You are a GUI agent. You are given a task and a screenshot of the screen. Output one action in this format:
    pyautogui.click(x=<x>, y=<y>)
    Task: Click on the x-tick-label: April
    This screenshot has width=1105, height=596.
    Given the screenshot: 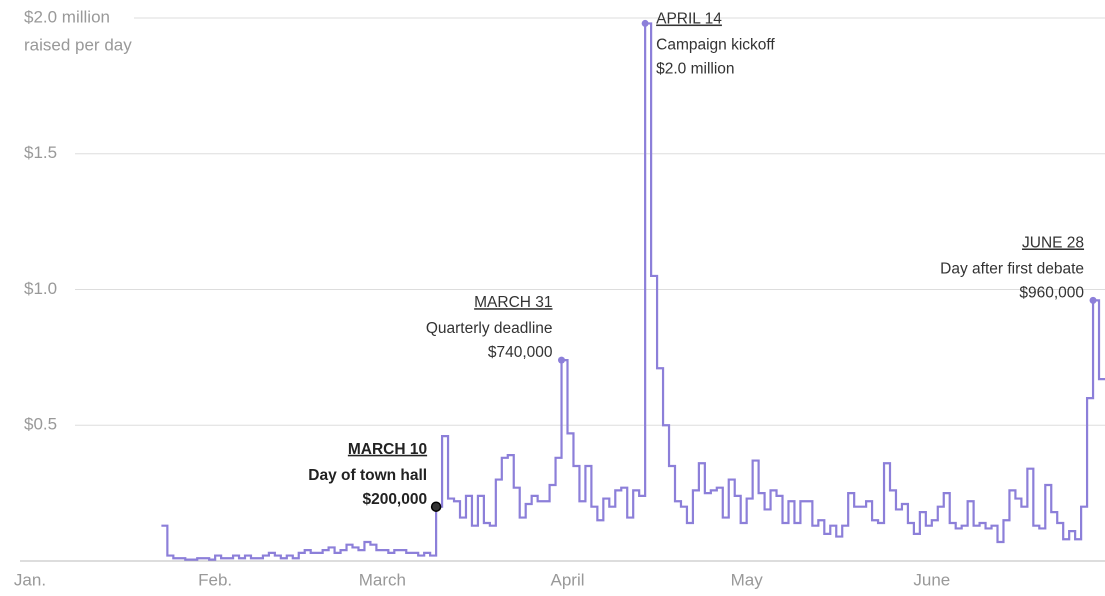 What is the action you would take?
    pyautogui.click(x=567, y=579)
    